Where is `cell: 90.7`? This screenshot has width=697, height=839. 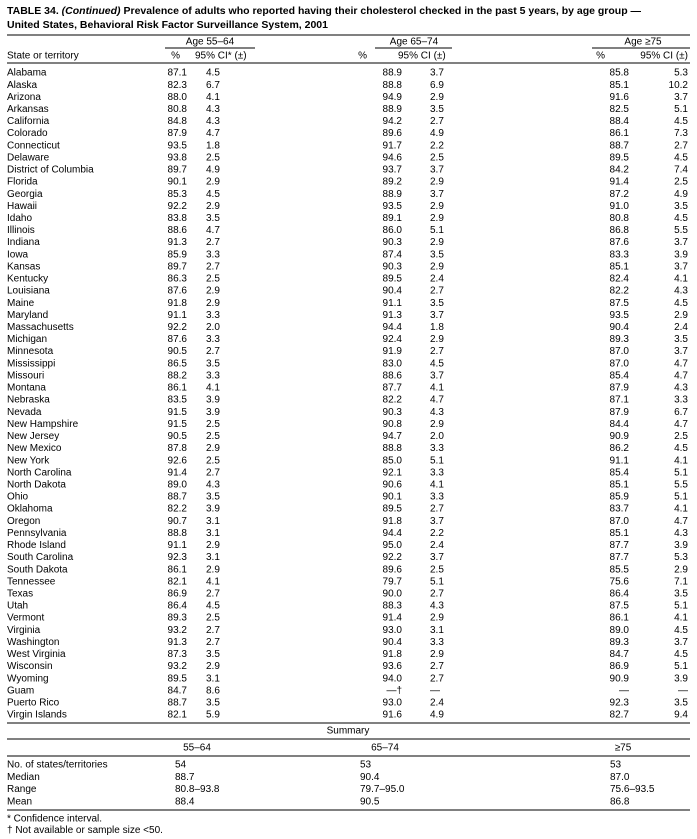
cell: 90.7 is located at coordinates (178, 521).